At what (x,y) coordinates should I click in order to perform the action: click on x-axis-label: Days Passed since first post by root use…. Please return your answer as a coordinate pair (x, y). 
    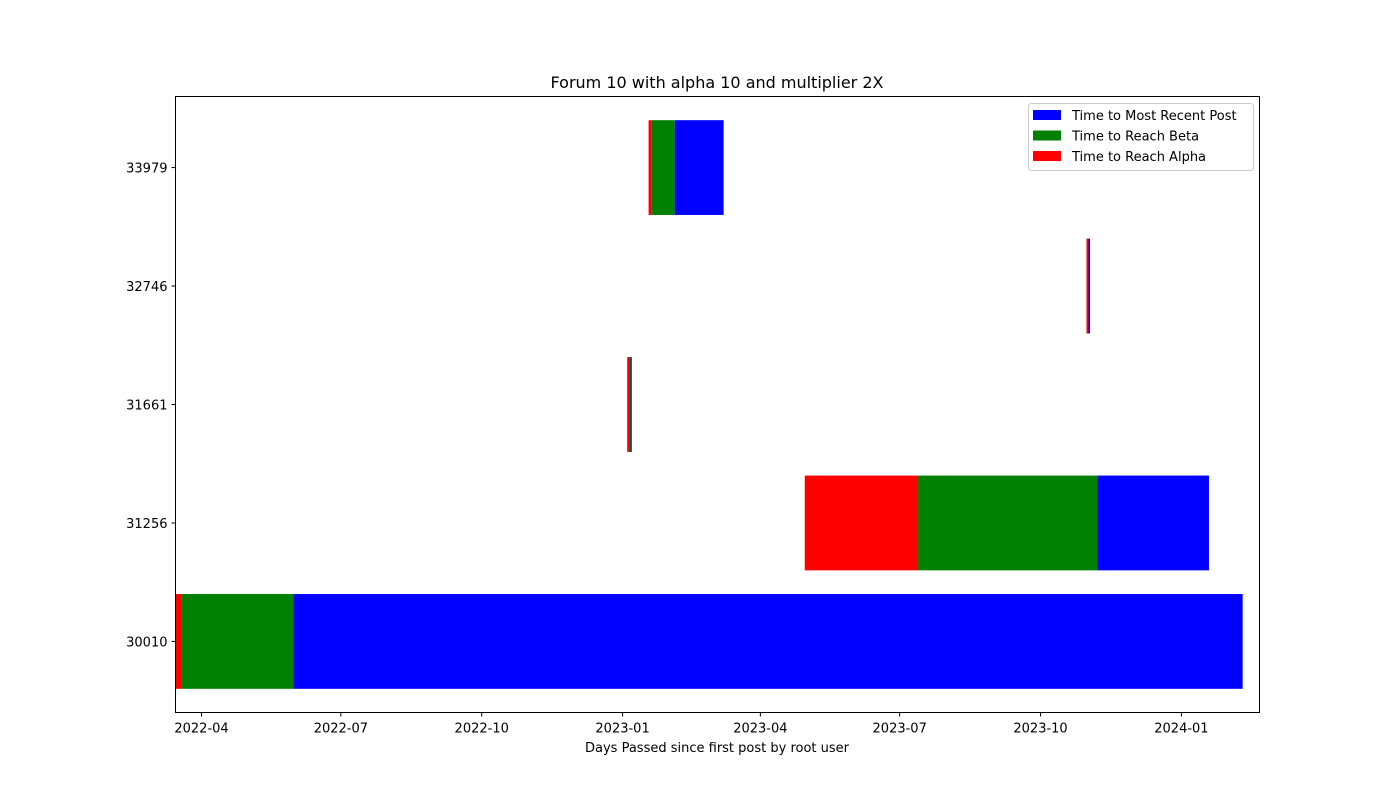
    Looking at the image, I should click on (717, 748).